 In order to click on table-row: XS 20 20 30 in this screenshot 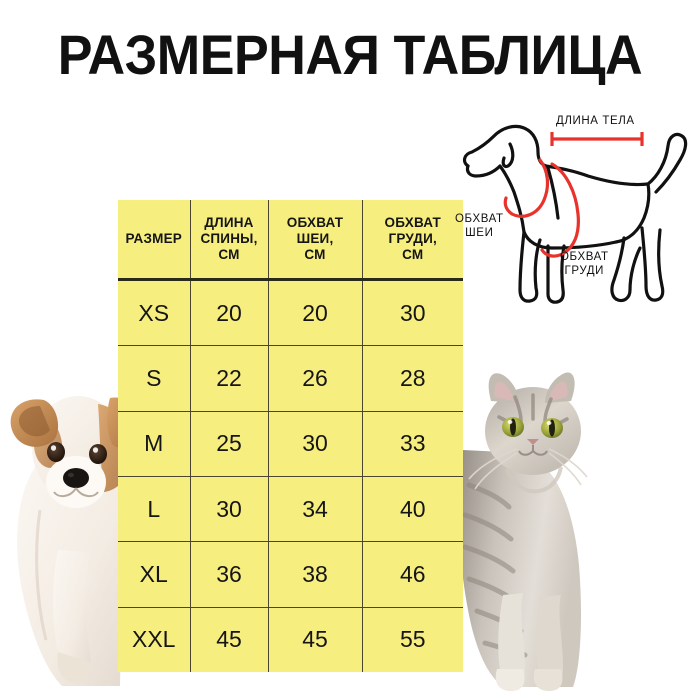, I will do `click(290, 313)`.